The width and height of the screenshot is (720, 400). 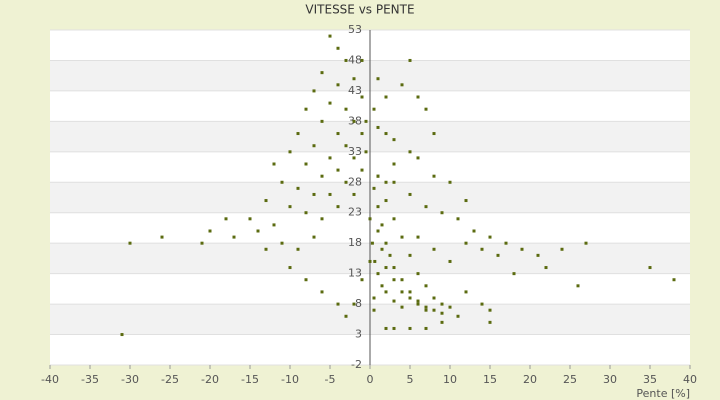 I want to click on x-tick-label: 20, so click(x=530, y=379).